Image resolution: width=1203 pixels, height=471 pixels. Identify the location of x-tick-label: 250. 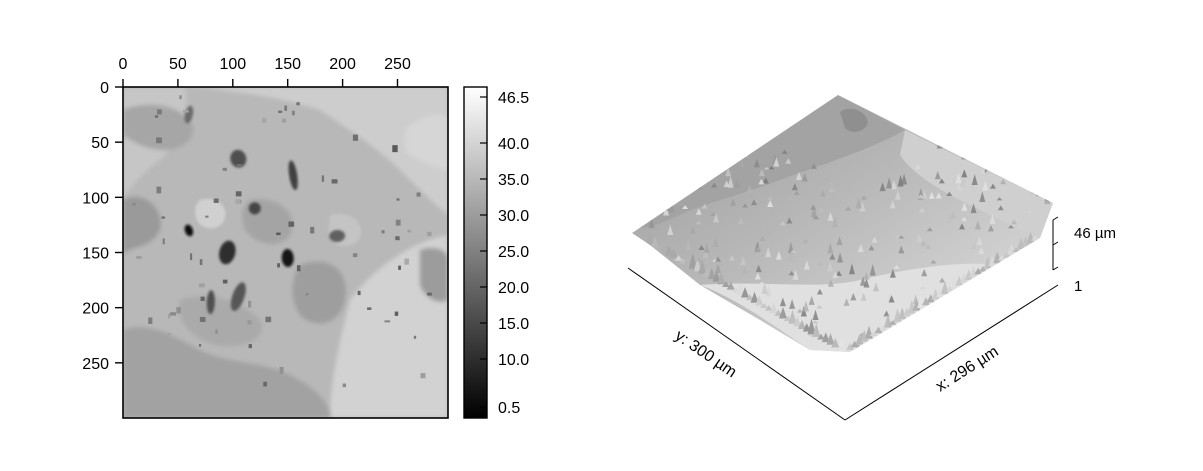
(397, 64).